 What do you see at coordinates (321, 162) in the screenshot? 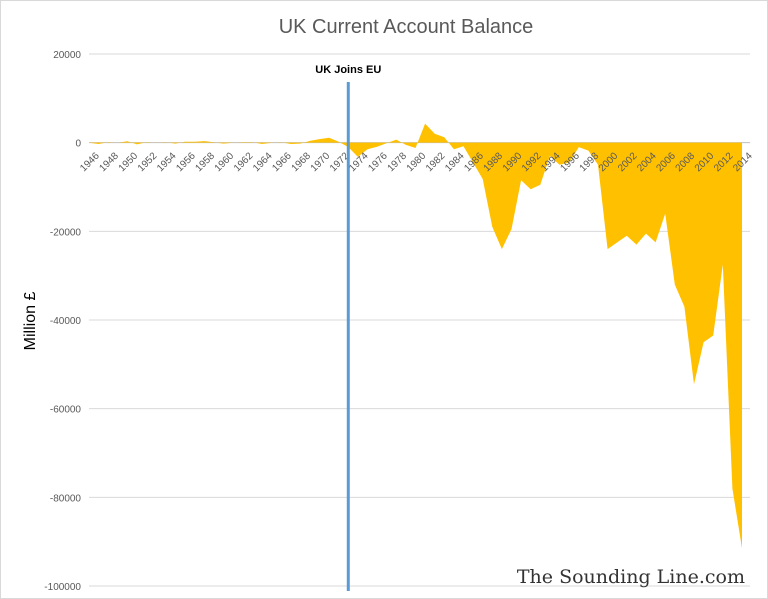
I see `x-tick-label: 1970` at bounding box center [321, 162].